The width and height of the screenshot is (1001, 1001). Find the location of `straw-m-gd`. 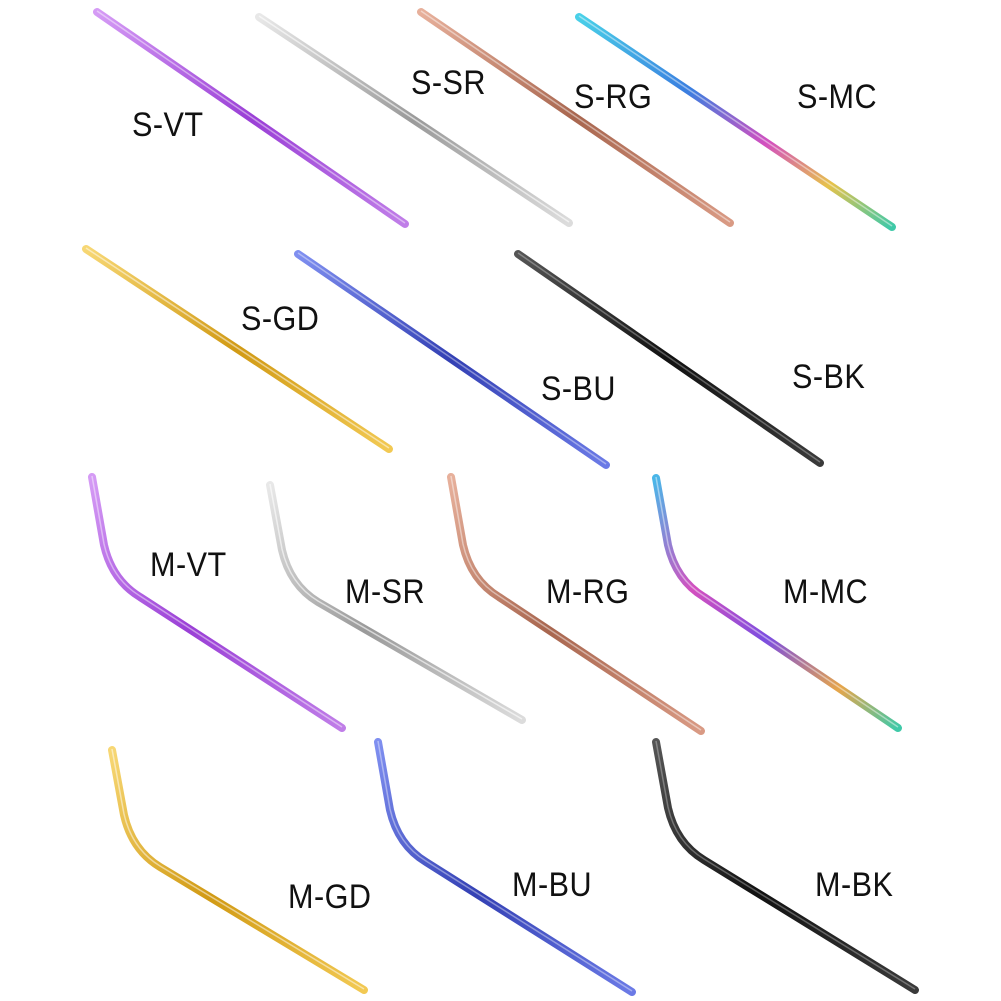

straw-m-gd is located at coordinates (238, 870).